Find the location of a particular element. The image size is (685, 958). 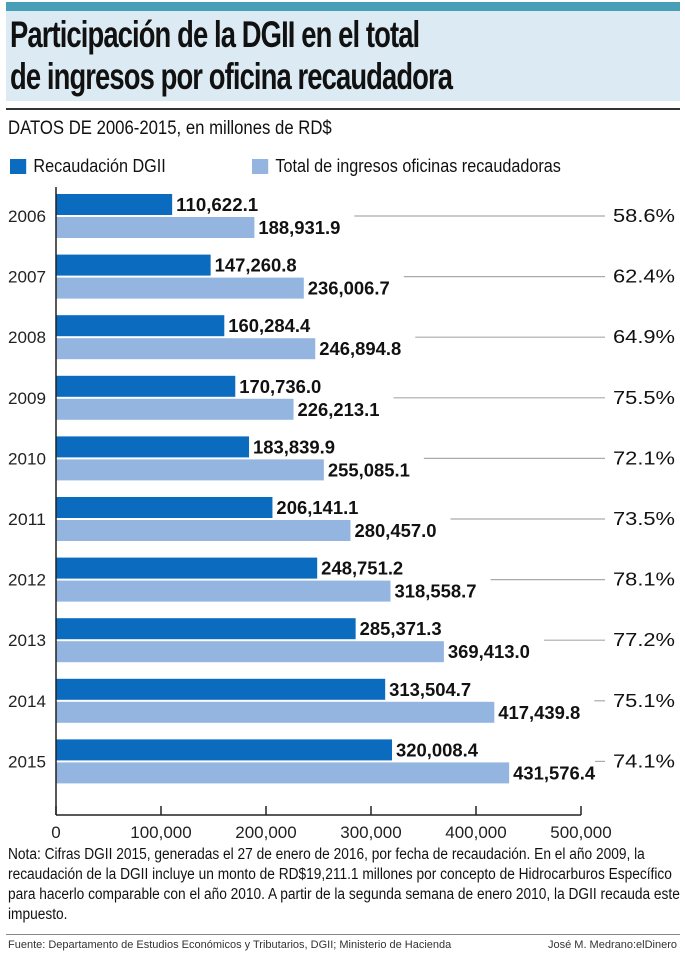

percentage-label: 74.1% is located at coordinates (644, 761).